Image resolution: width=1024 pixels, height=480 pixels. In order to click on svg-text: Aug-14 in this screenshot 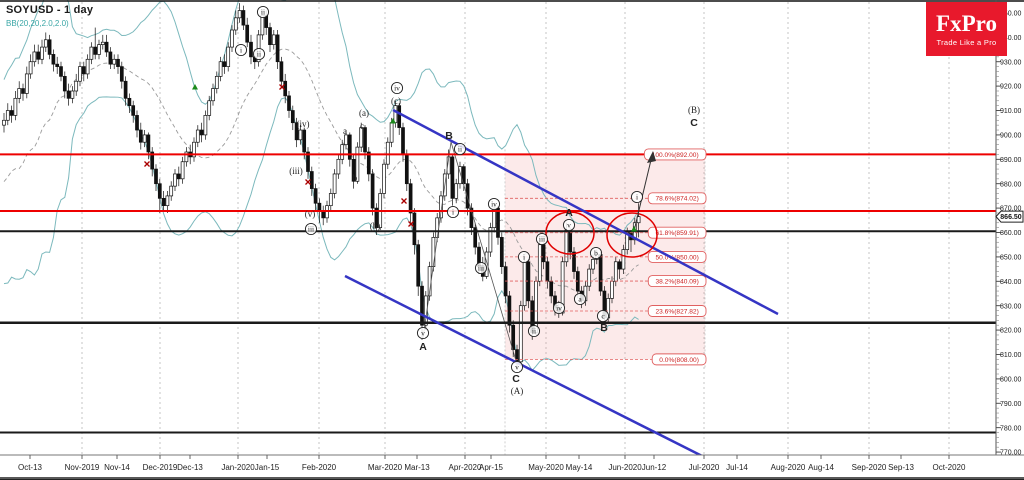, I will do `click(821, 467)`.